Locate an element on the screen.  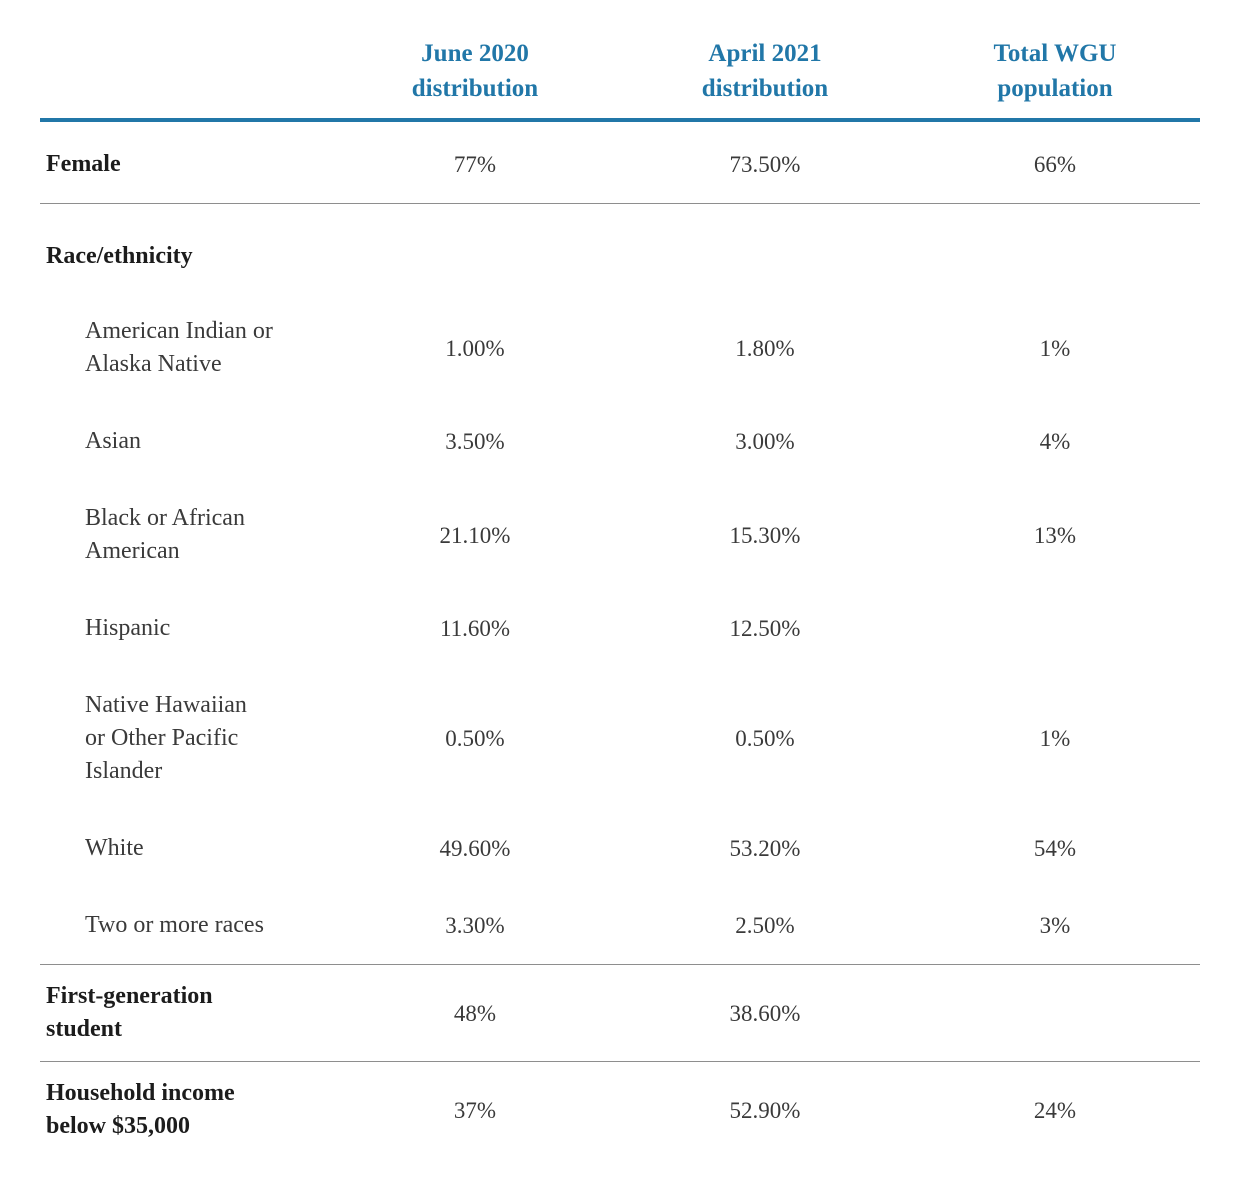
cell-value: 3.00% is located at coordinates (765, 441).